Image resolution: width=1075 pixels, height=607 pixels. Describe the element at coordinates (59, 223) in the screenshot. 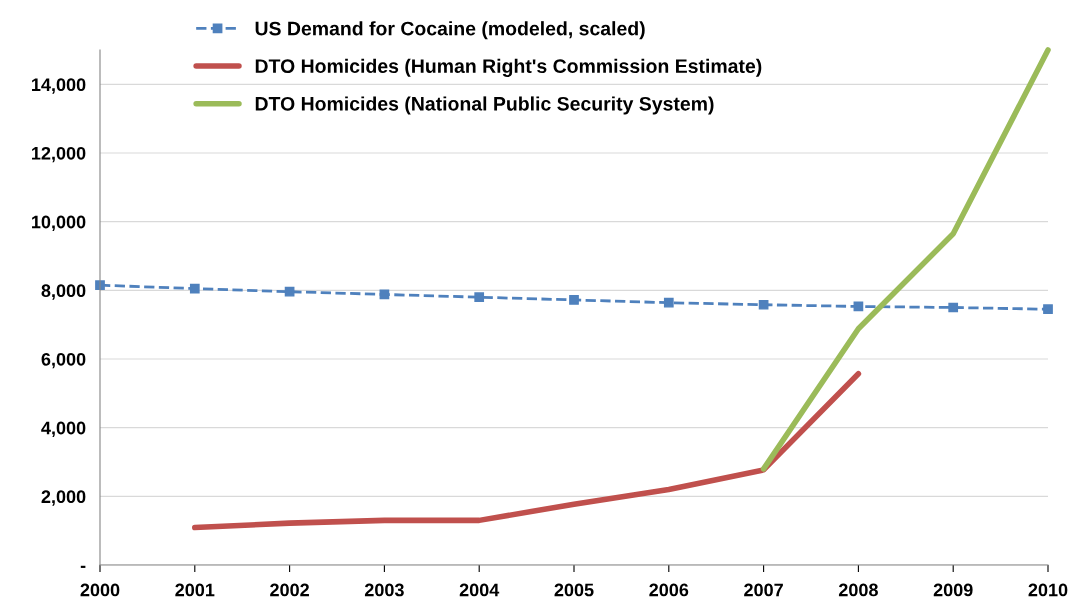

I see `y-tick-label: 10,000` at that location.